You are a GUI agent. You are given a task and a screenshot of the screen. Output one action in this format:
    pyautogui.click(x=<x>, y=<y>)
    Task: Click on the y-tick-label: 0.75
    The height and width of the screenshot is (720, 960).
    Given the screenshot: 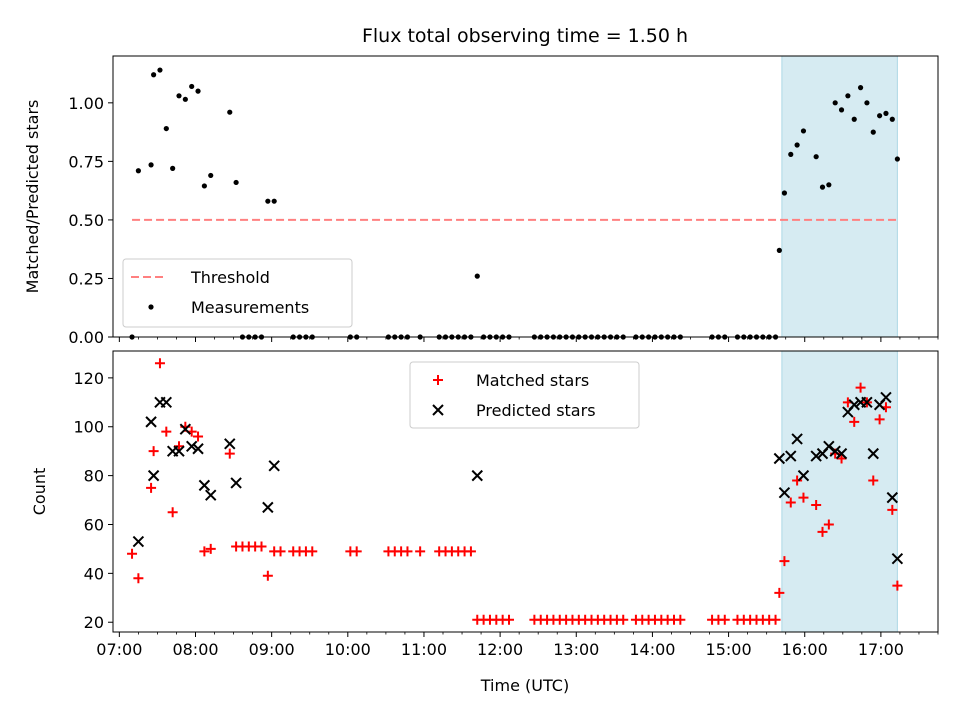 What is the action you would take?
    pyautogui.click(x=86, y=161)
    